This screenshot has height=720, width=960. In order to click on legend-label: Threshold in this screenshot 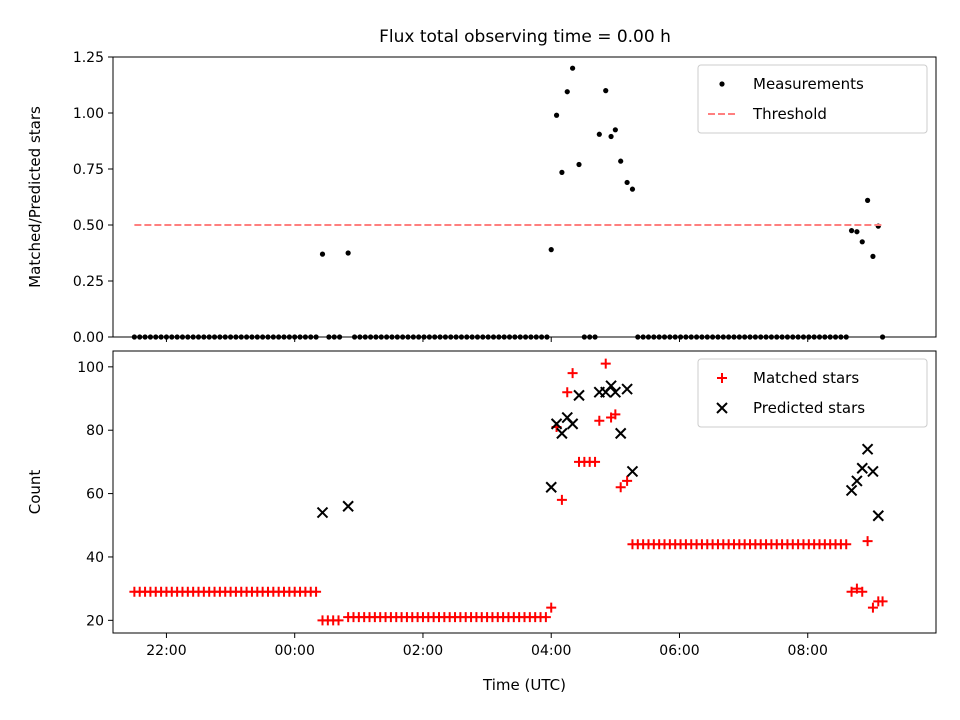, I will do `click(789, 114)`.